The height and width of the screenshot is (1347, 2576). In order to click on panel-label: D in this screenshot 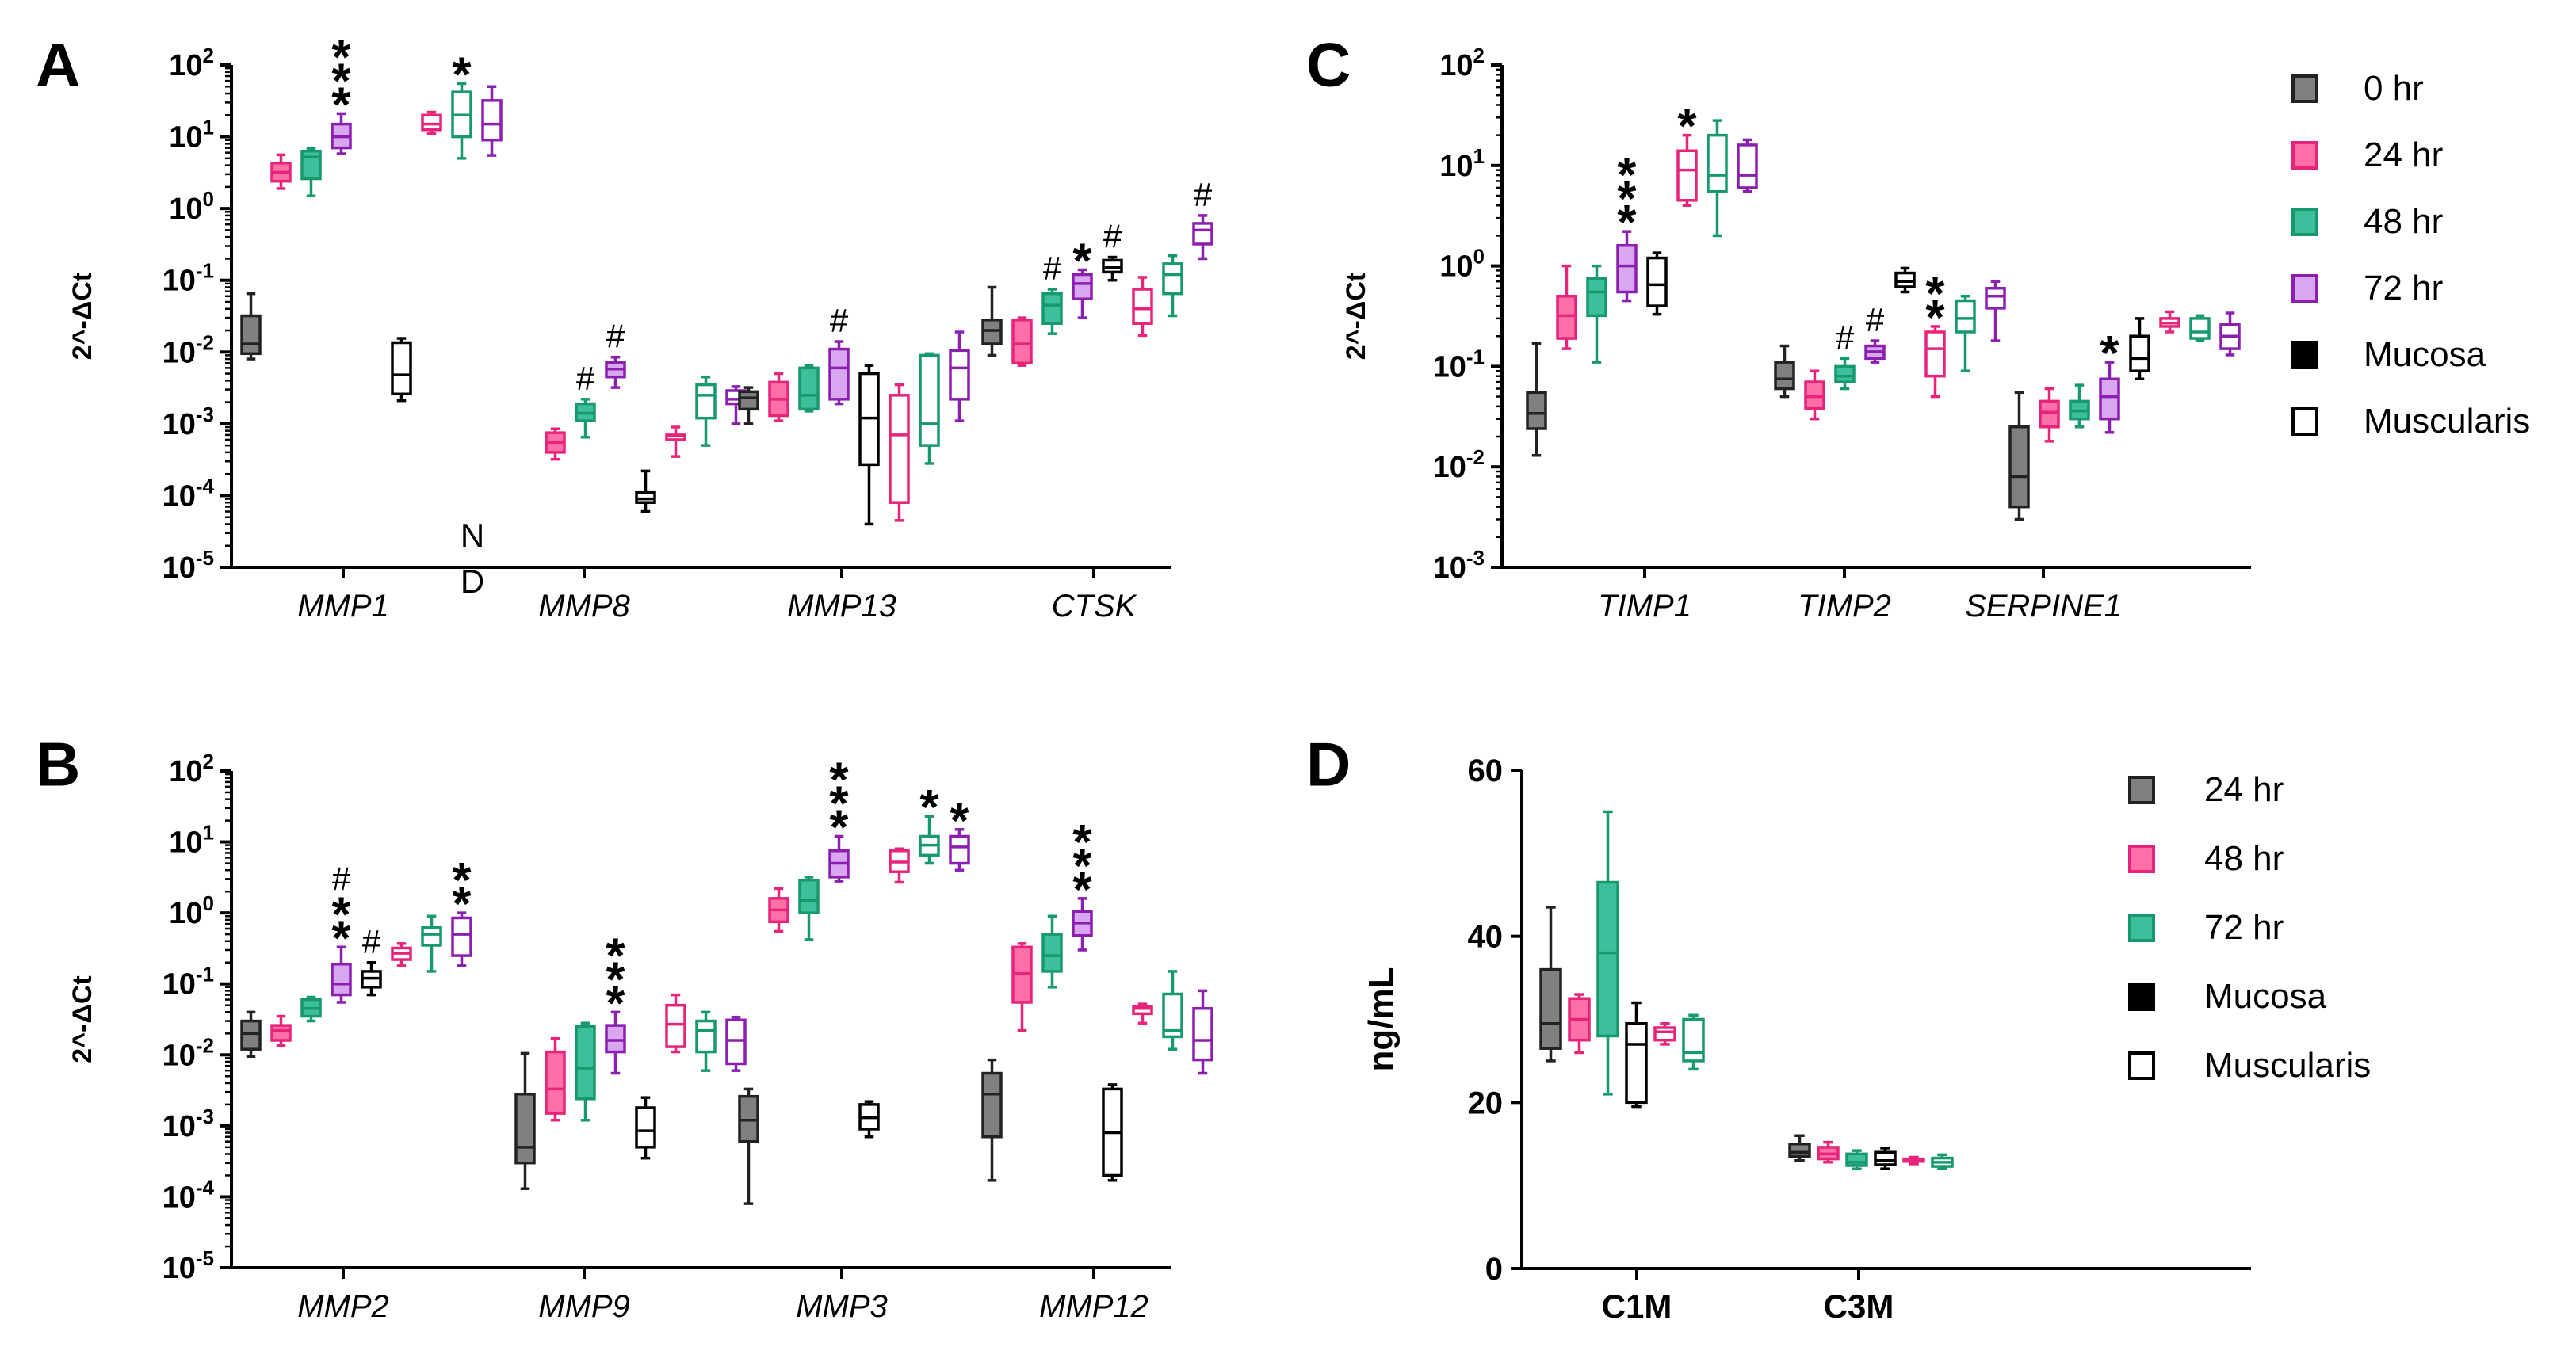, I will do `click(1328, 764)`.